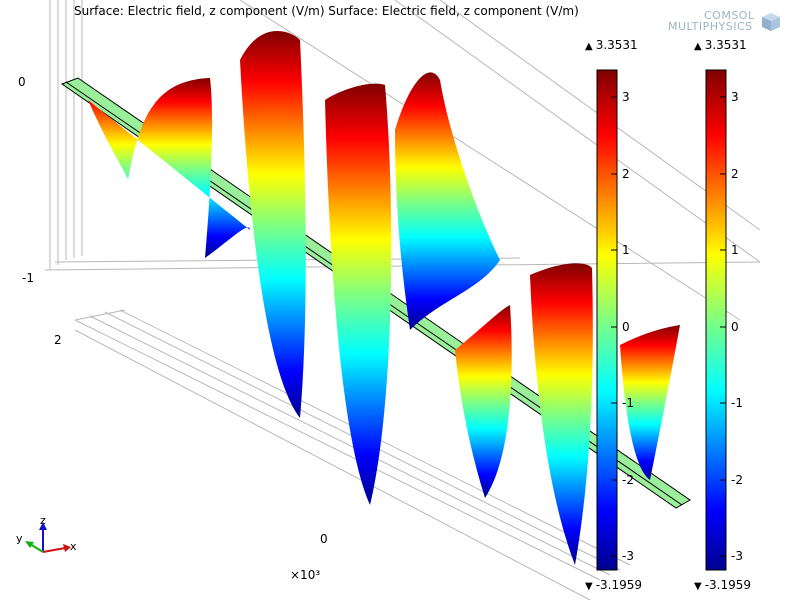 This screenshot has width=800, height=600. I want to click on comsol-logo: COMSOL MULTIPHYSICS, so click(725, 24).